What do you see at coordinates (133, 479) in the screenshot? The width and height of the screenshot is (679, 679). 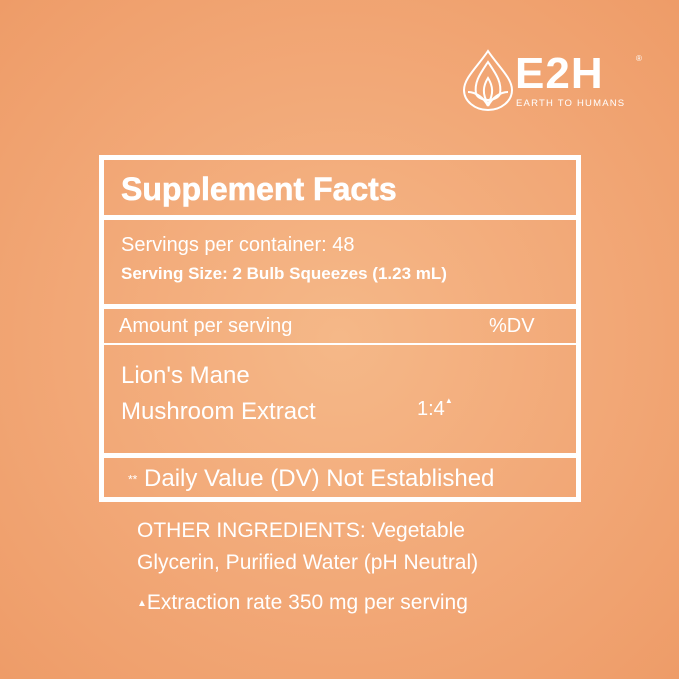 I see `footnote-stars: **` at bounding box center [133, 479].